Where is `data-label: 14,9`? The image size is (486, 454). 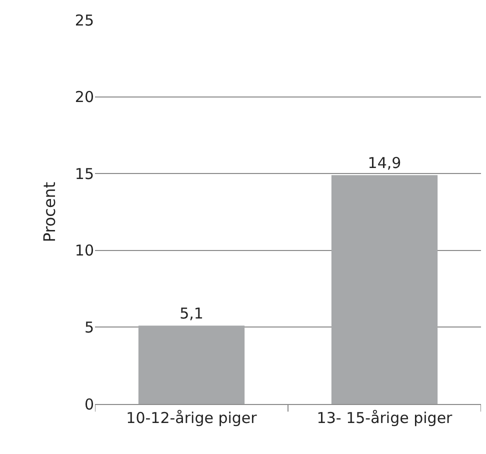 data-label: 14,9 is located at coordinates (385, 163).